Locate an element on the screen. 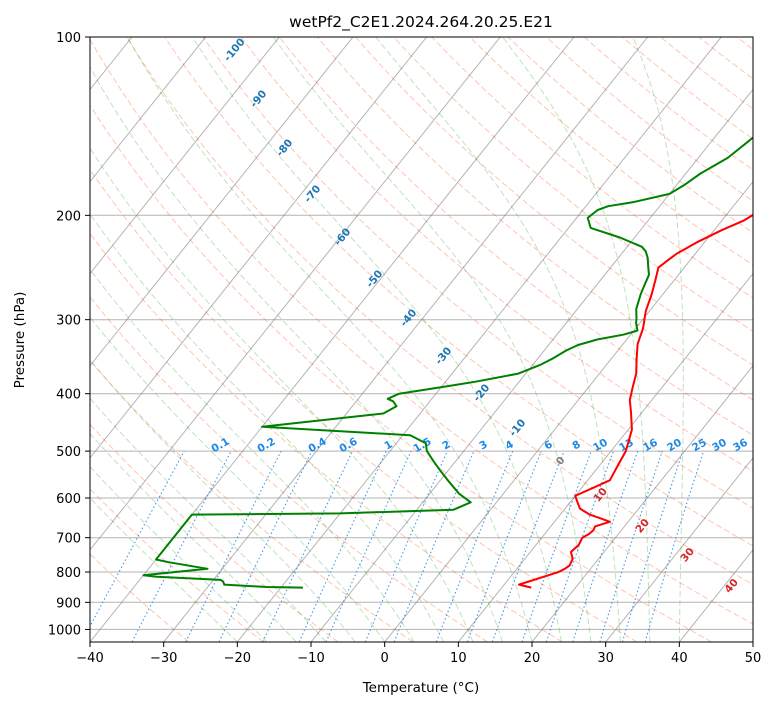 The image size is (775, 708). x-tick-label: −40 is located at coordinates (89, 658).